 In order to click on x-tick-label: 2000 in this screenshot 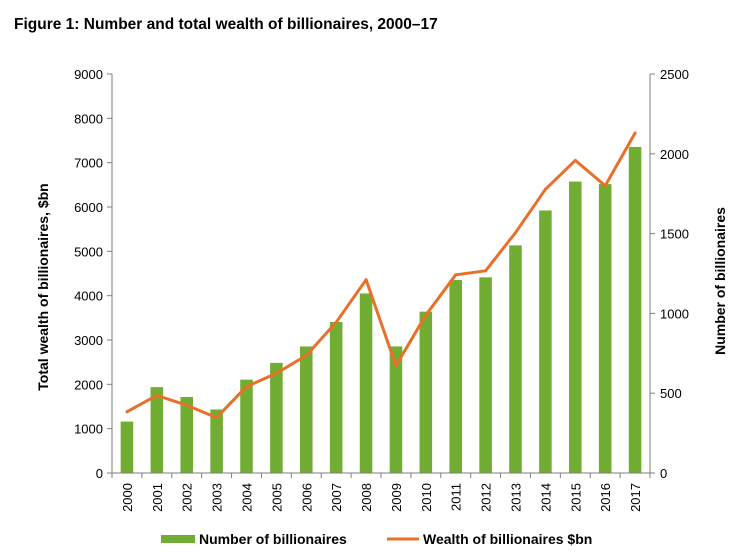, I will do `click(127, 497)`.